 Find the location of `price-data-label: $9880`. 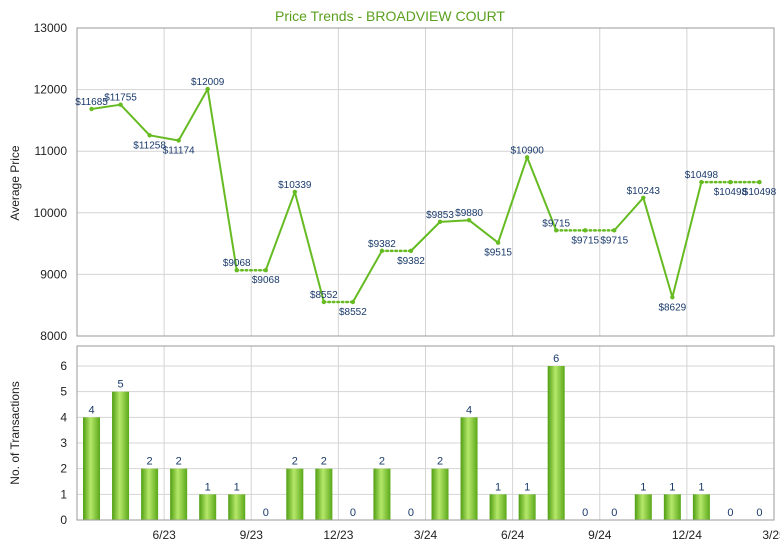

price-data-label: $9880 is located at coordinates (469, 213).